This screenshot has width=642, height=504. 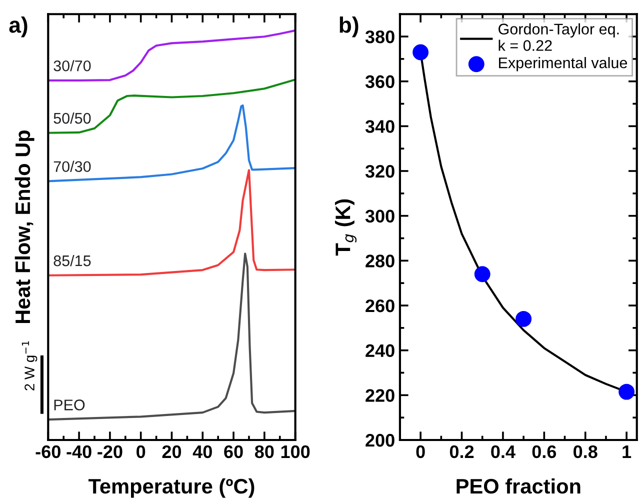 What do you see at coordinates (586, 451) in the screenshot?
I see `x-tick-label: 0.8` at bounding box center [586, 451].